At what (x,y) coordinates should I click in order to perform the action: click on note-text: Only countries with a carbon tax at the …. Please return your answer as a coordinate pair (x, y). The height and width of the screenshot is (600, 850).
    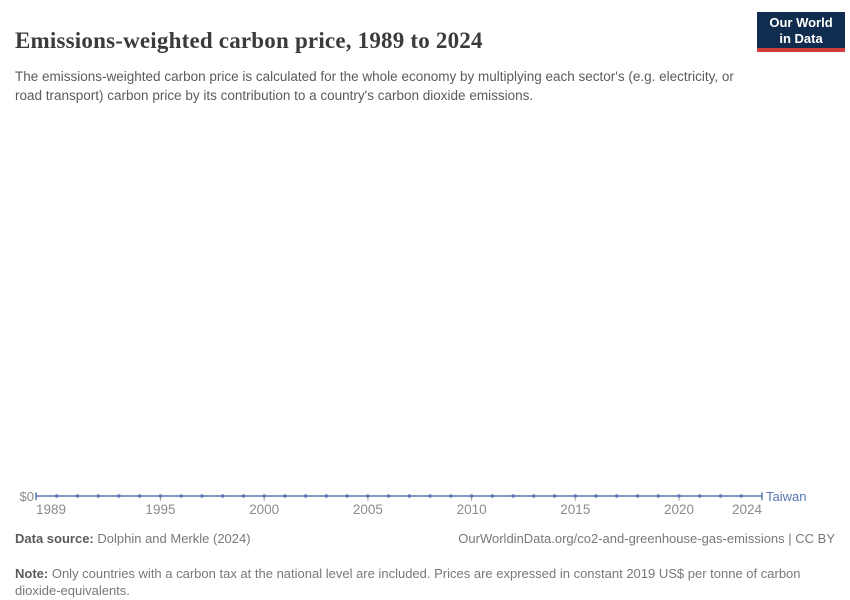
    Looking at the image, I should click on (408, 582).